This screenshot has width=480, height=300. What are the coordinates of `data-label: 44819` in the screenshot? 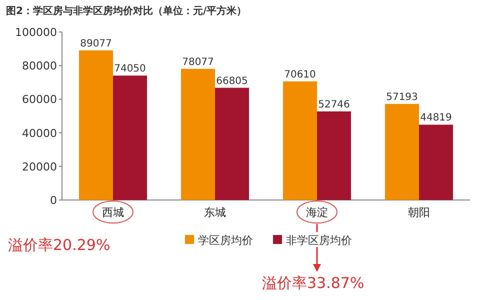 It's located at (436, 118).